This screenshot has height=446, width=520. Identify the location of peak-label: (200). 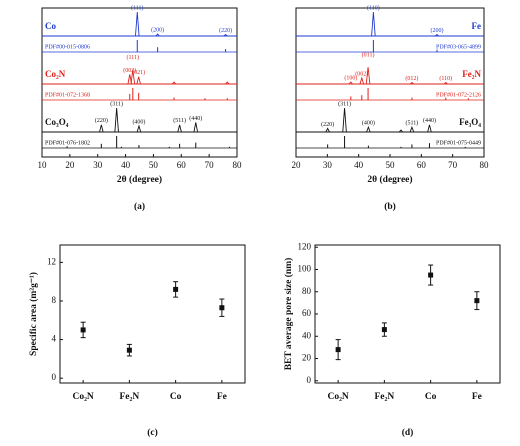
(437, 30).